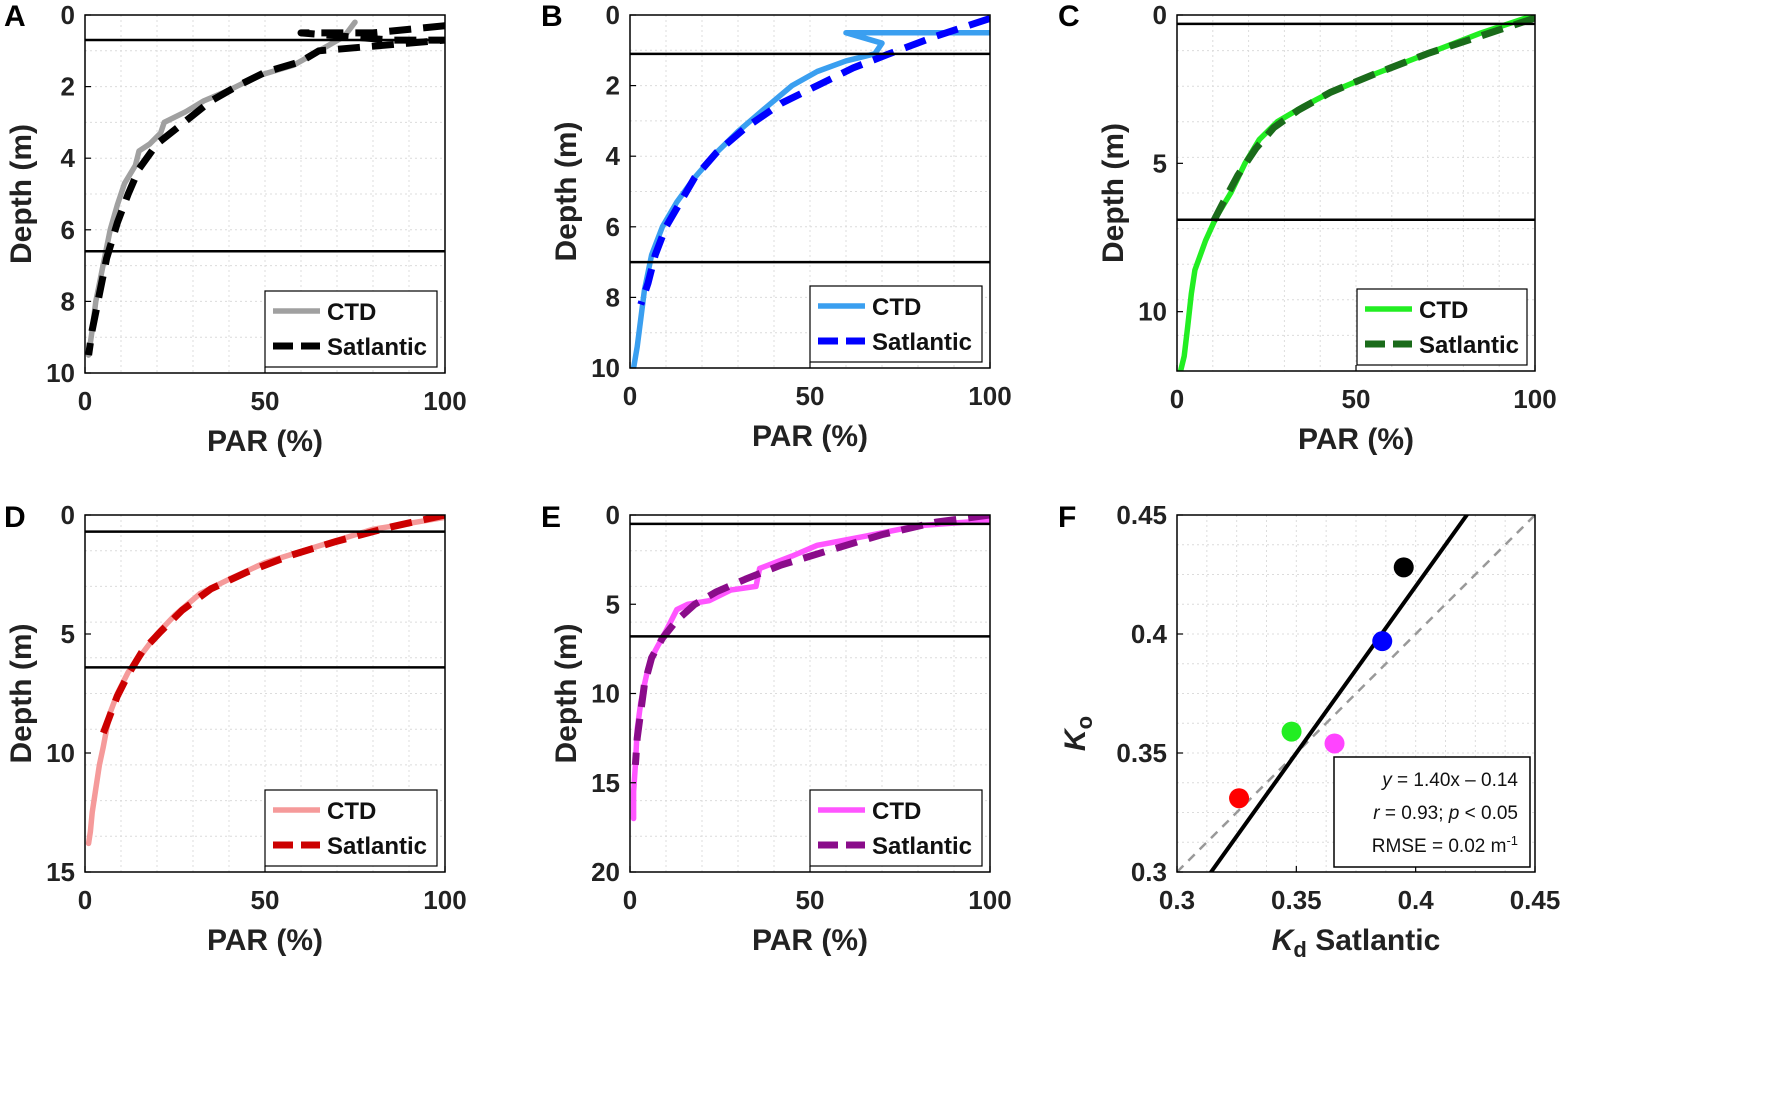 Image resolution: width=1780 pixels, height=1100 pixels. I want to click on panel-e-xtick-label: 50, so click(810, 900).